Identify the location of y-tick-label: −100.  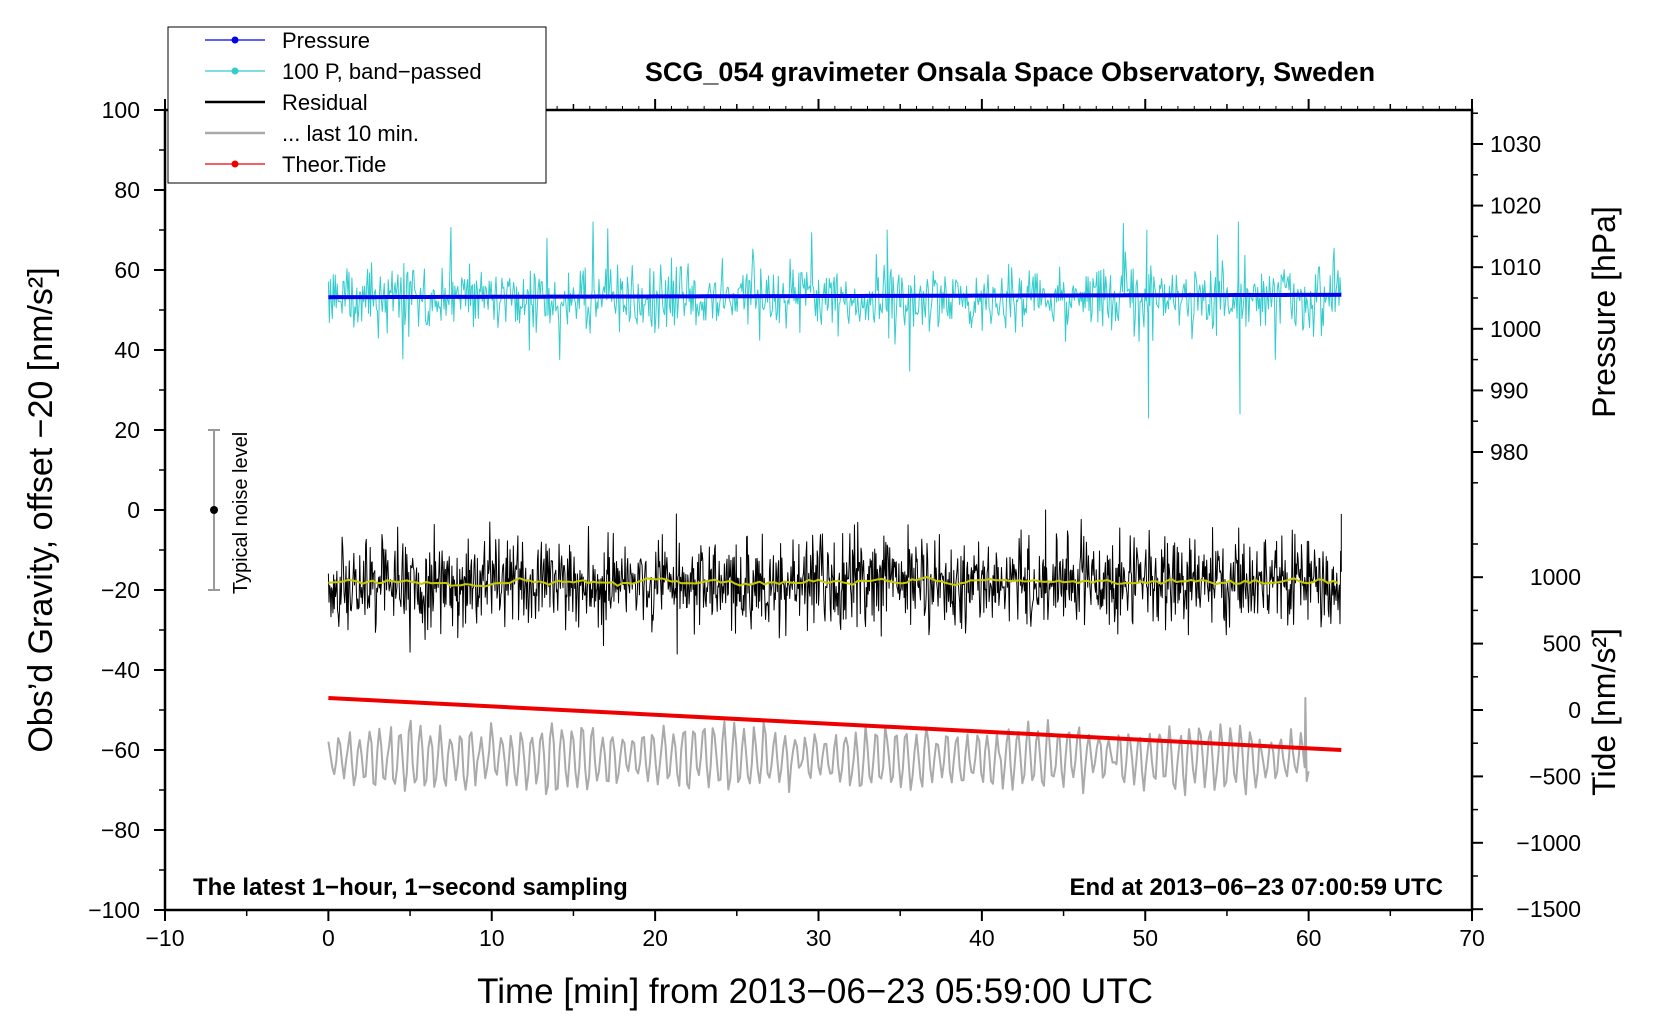
(114, 910).